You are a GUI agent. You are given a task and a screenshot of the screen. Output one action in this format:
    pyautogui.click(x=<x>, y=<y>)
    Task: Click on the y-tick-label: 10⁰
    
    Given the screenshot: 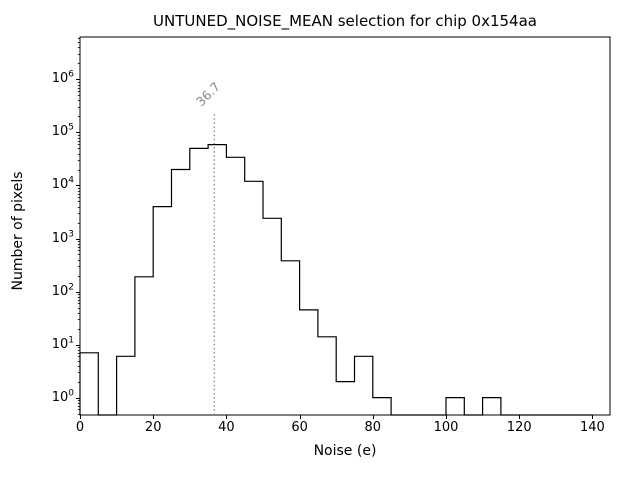 What is the action you would take?
    pyautogui.click(x=62, y=396)
    